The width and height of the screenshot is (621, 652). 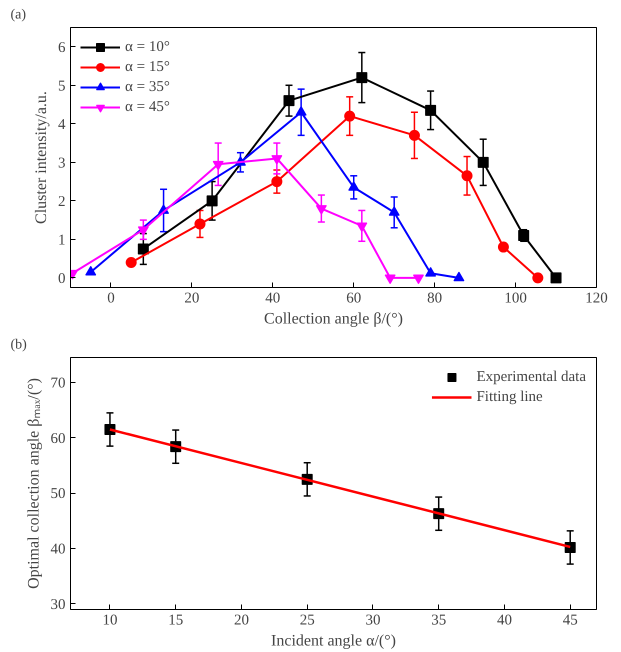 I want to click on y-tick-label: 30, so click(x=58, y=604).